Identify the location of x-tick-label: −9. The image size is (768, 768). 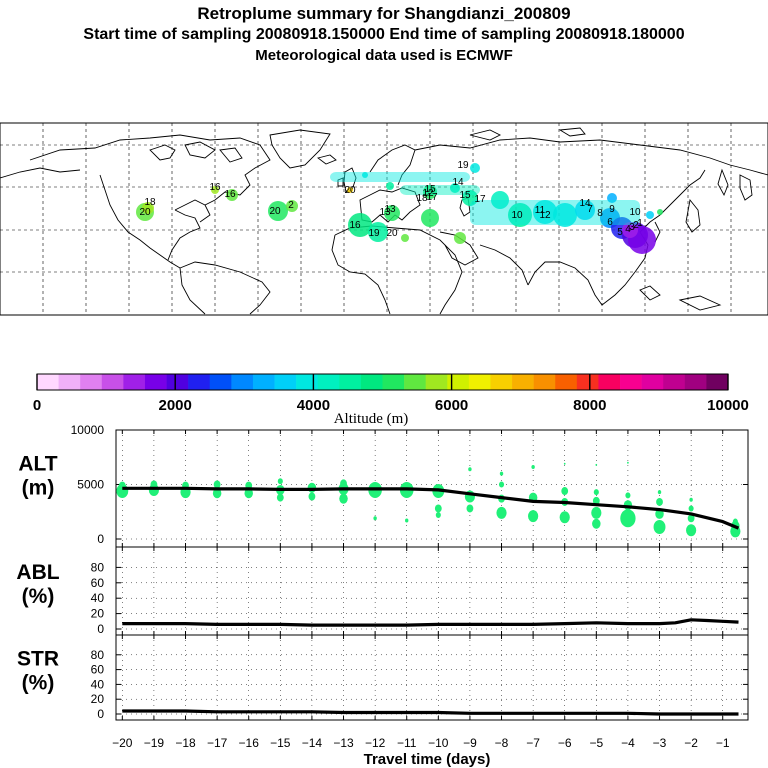
(470, 743).